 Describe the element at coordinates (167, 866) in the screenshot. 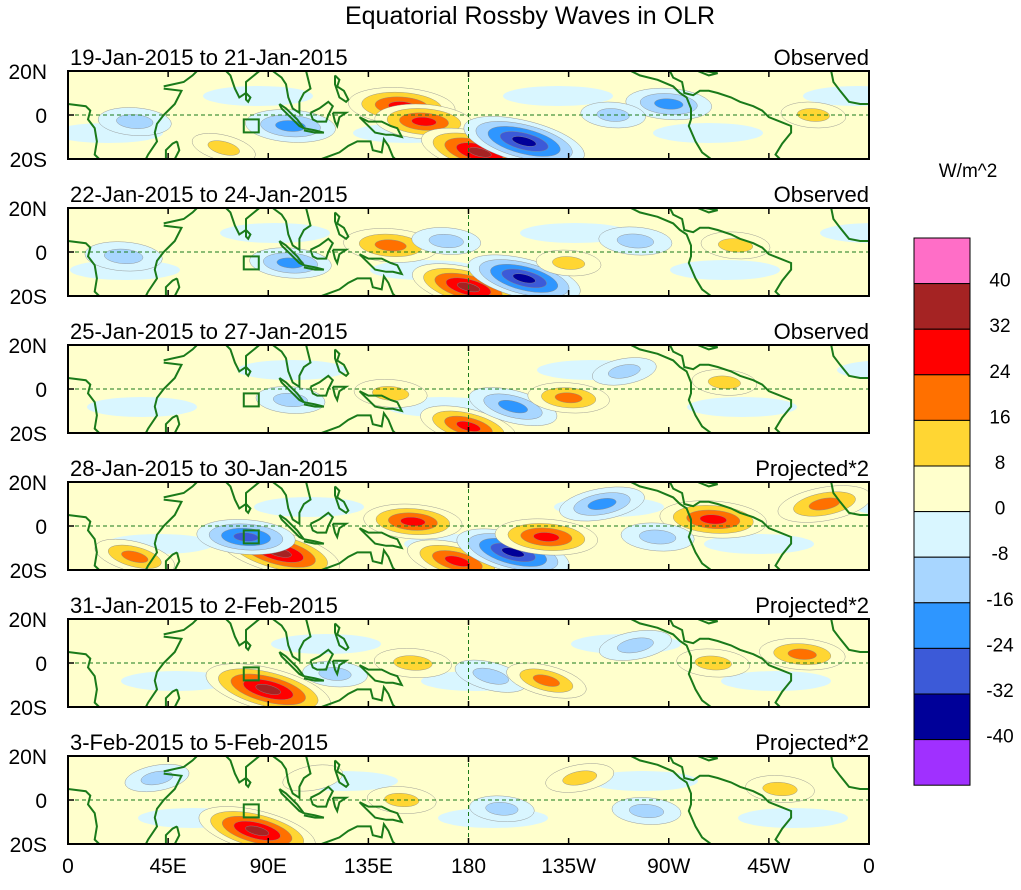

I see `x-tick-label: 45E` at that location.